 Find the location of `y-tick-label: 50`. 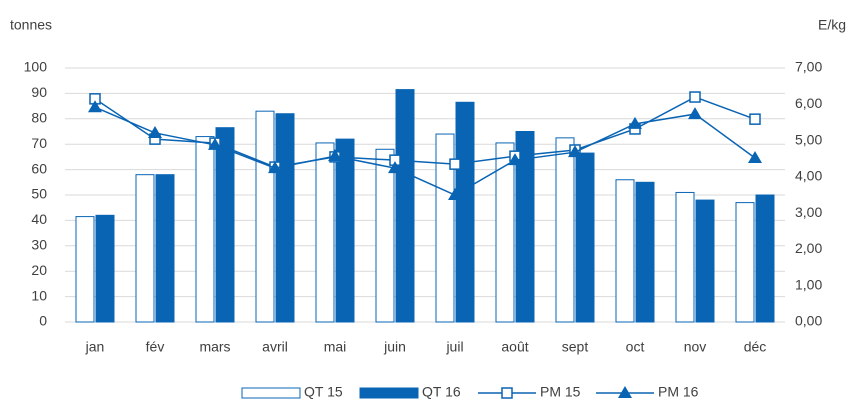

y-tick-label: 50 is located at coordinates (39, 194).